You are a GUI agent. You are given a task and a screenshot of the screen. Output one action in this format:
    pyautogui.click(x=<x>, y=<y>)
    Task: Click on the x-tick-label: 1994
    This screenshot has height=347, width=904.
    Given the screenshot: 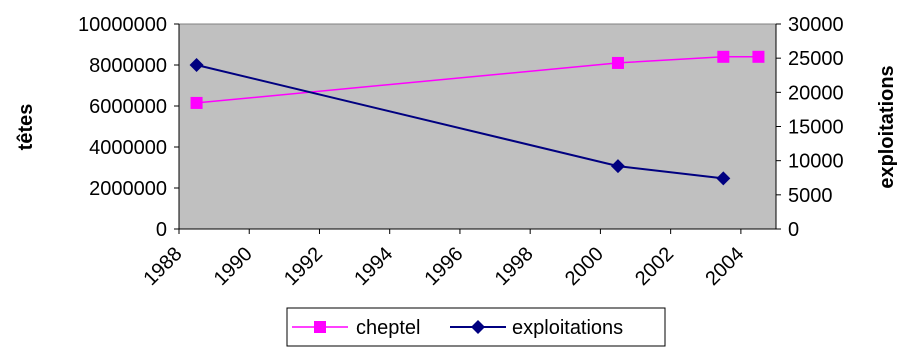 What is the action you would take?
    pyautogui.click(x=373, y=266)
    